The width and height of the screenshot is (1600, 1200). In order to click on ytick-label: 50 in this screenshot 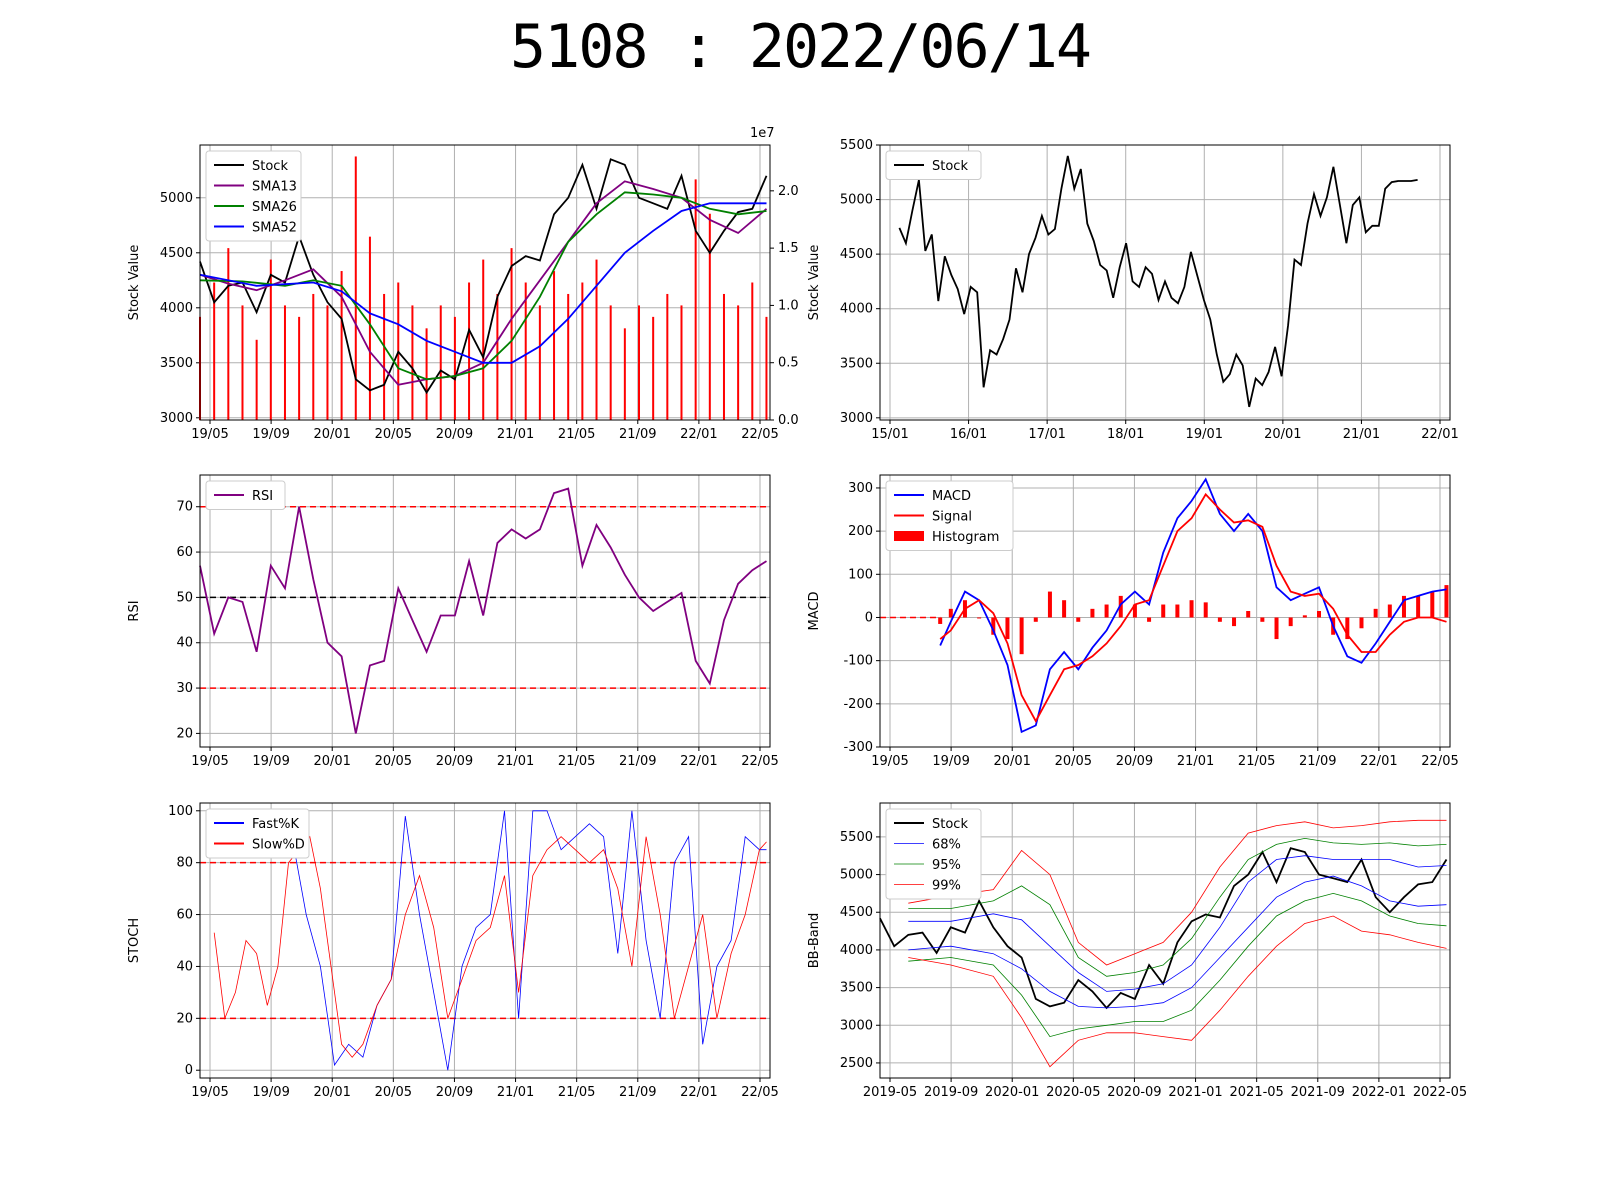, I will do `click(184, 597)`.